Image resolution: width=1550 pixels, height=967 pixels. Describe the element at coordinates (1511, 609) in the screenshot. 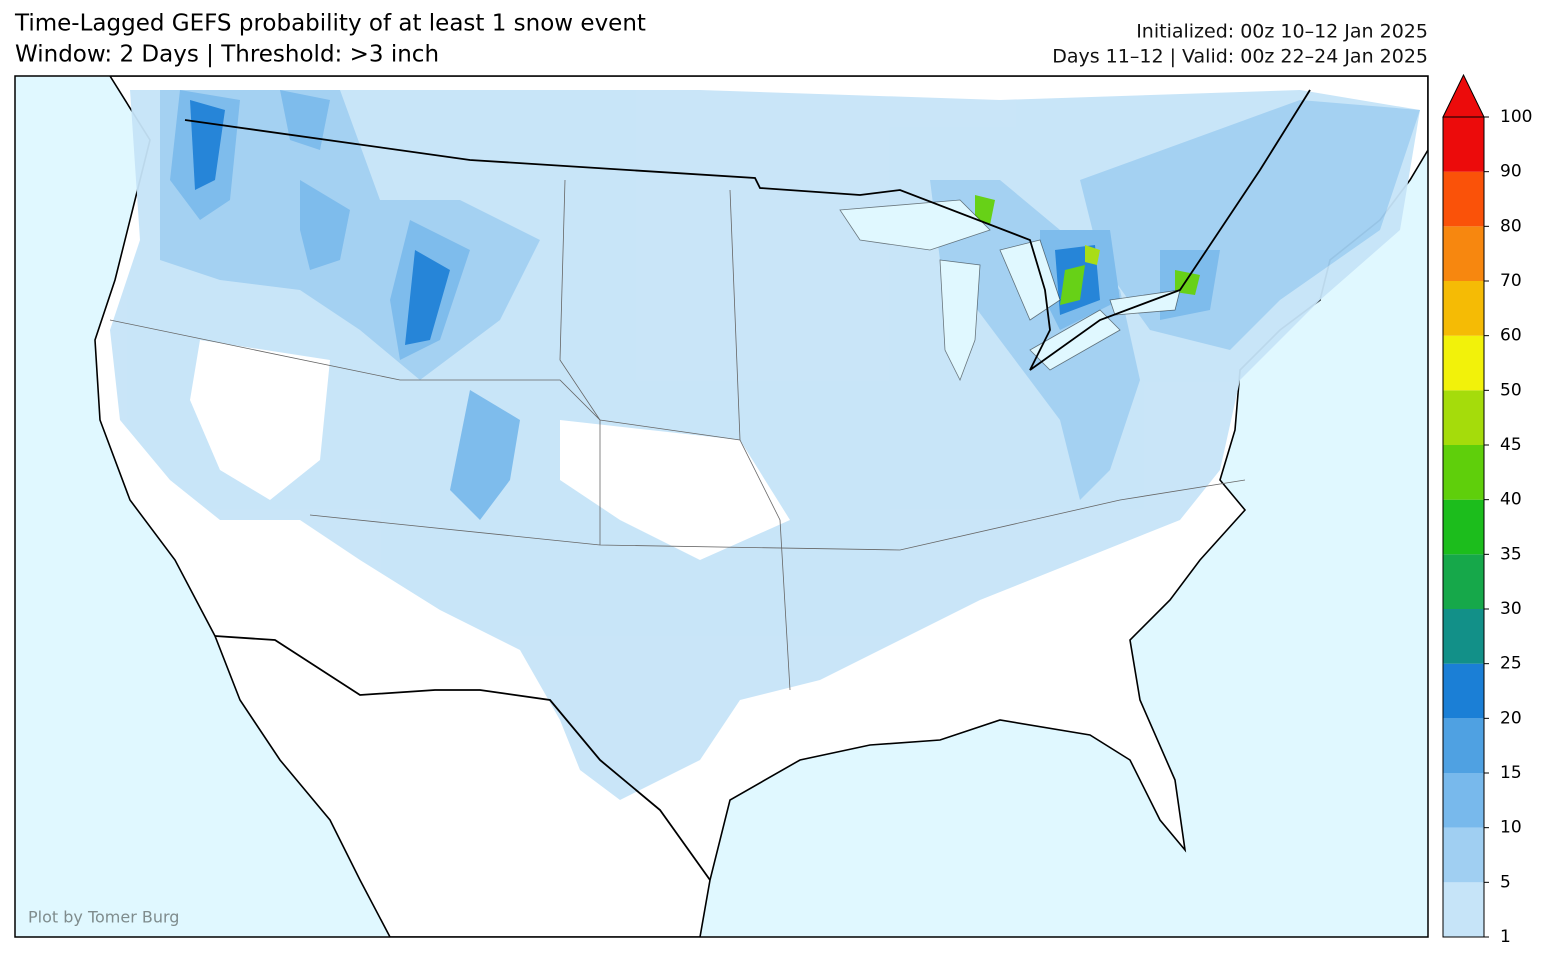

I see `colorbar-label: 30` at that location.